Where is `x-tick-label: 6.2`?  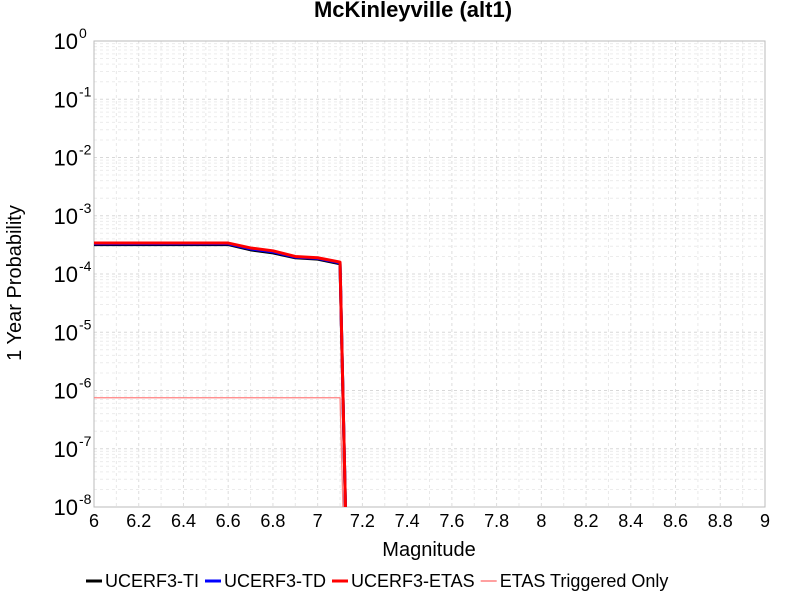 x-tick-label: 6.2 is located at coordinates (138, 521).